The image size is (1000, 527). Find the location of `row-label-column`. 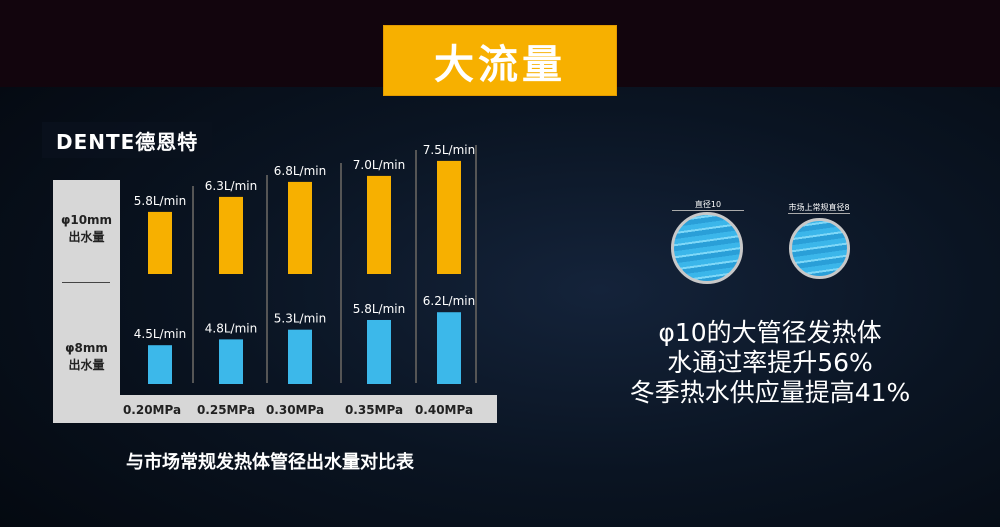

row-label-column is located at coordinates (86, 301).